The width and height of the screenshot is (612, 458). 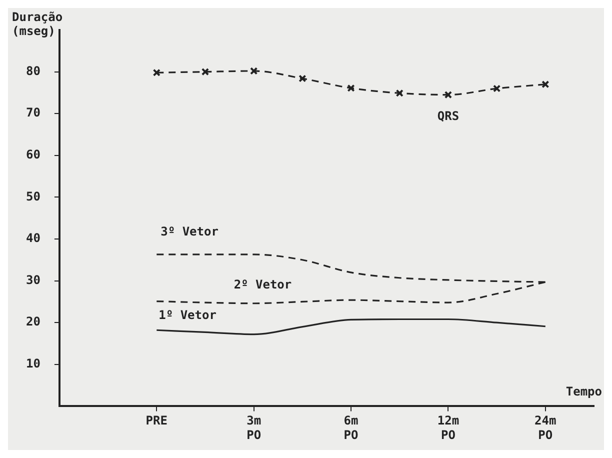 I want to click on series-label: 2º Vetor, so click(x=263, y=284).